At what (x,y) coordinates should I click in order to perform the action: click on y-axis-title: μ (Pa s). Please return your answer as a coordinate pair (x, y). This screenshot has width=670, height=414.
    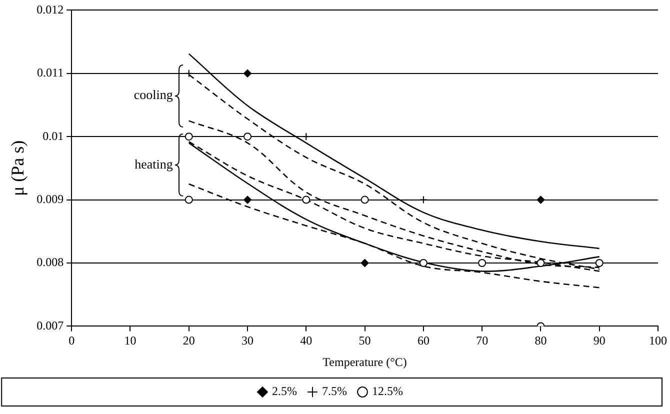
    Looking at the image, I should click on (18, 168).